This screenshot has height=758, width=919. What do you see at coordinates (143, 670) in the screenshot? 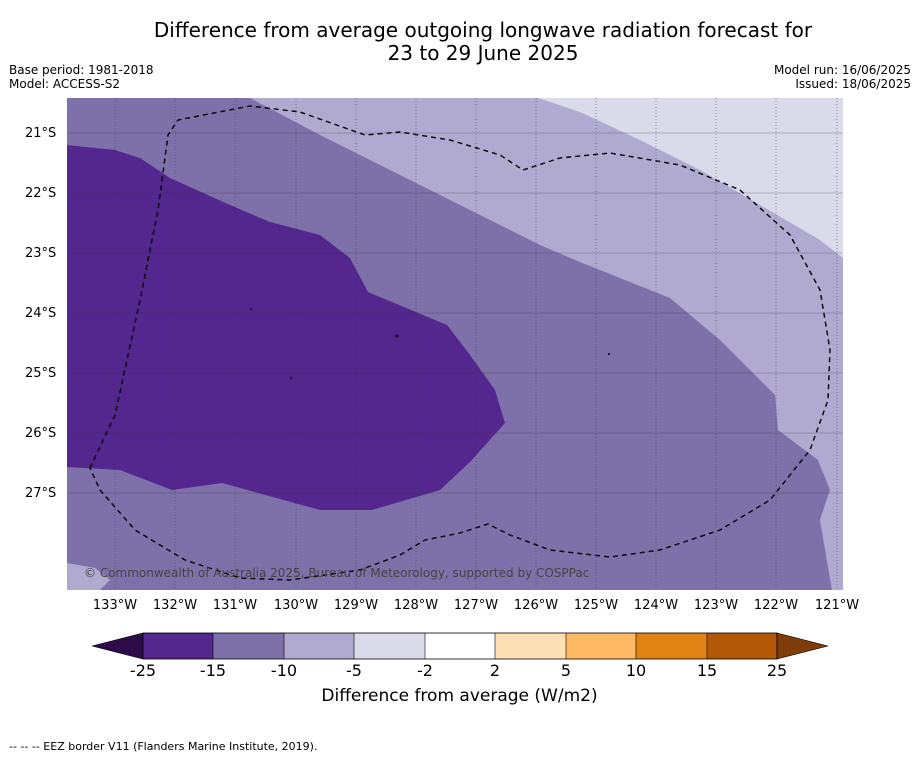
I see `colorbar-tick: -25` at bounding box center [143, 670].